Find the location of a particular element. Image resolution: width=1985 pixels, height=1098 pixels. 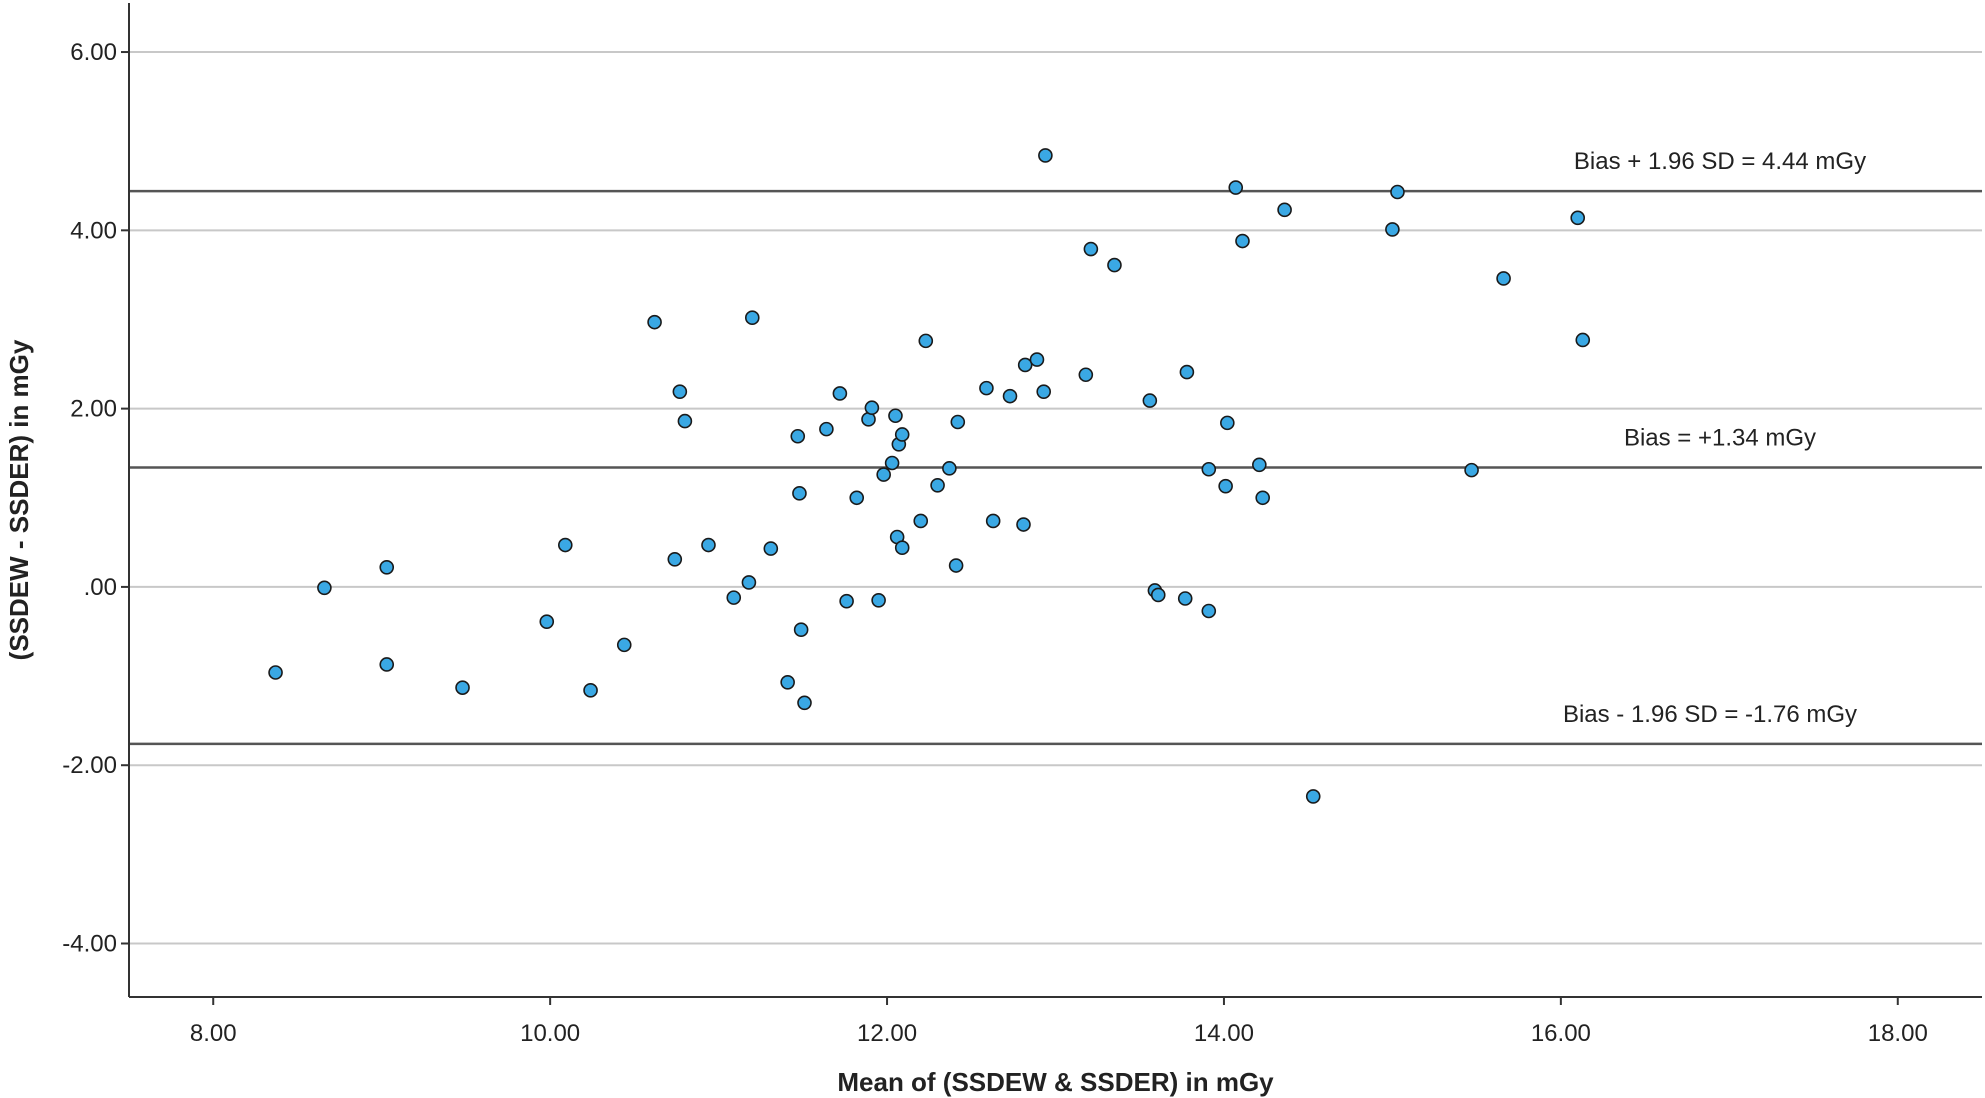

x-tick-label-4: 16.00 is located at coordinates (1561, 1033).